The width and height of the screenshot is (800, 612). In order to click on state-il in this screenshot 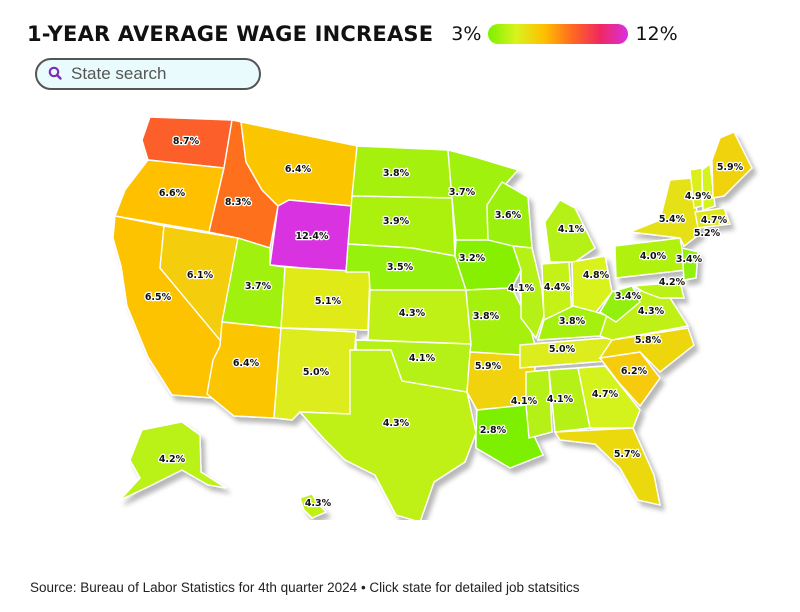, I will do `click(528, 292)`.